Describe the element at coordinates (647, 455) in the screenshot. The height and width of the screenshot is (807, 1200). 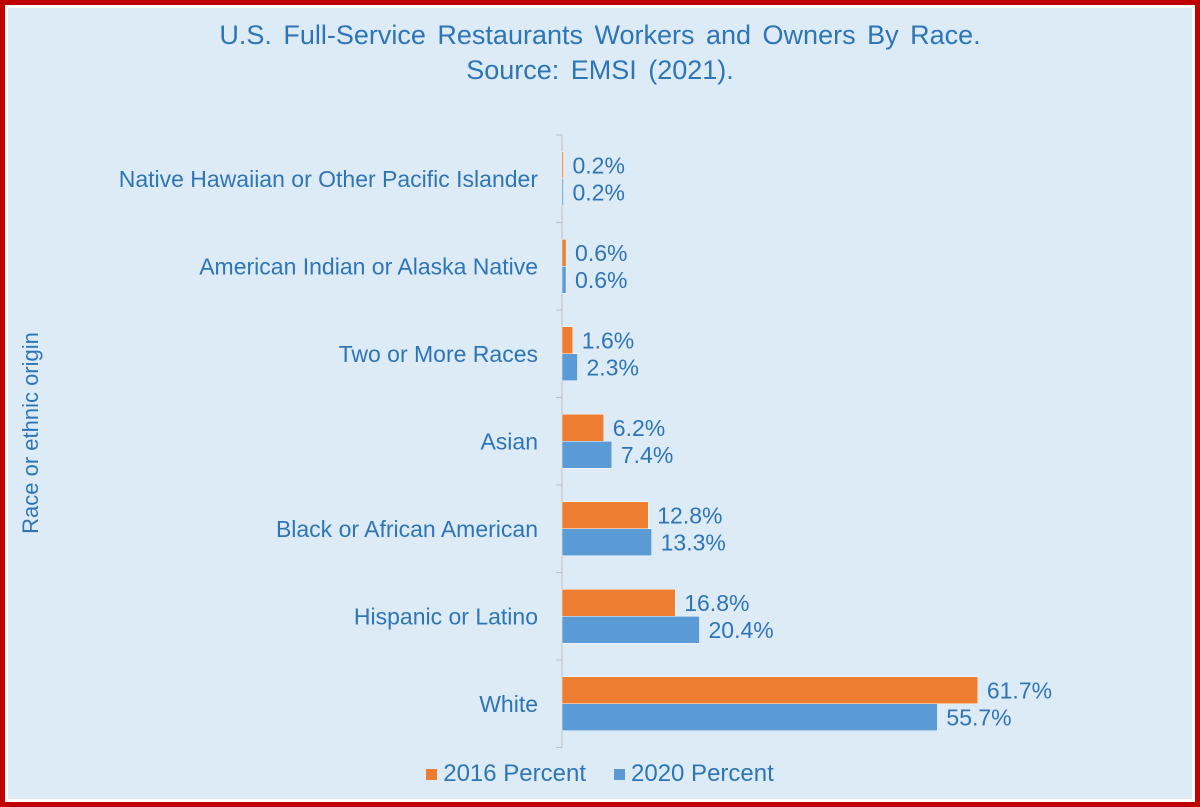
I see `data-label: 7.4%` at that location.